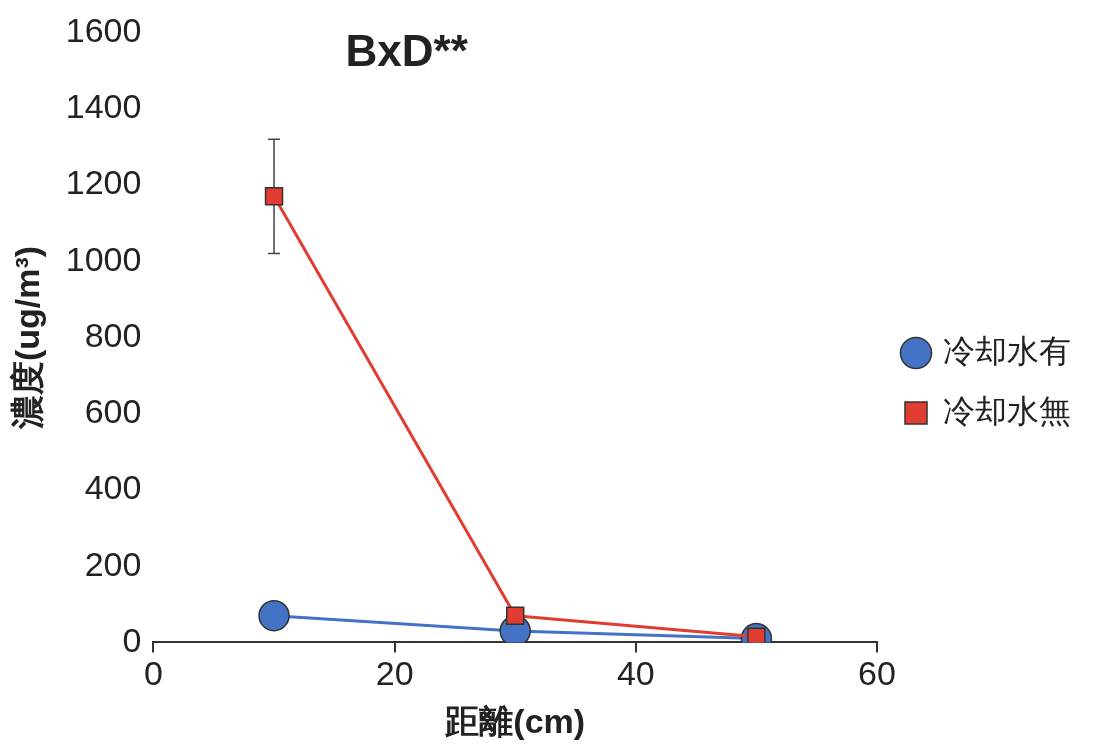 This screenshot has width=1111, height=748. I want to click on legend-label: 冷却水無, so click(1007, 410).